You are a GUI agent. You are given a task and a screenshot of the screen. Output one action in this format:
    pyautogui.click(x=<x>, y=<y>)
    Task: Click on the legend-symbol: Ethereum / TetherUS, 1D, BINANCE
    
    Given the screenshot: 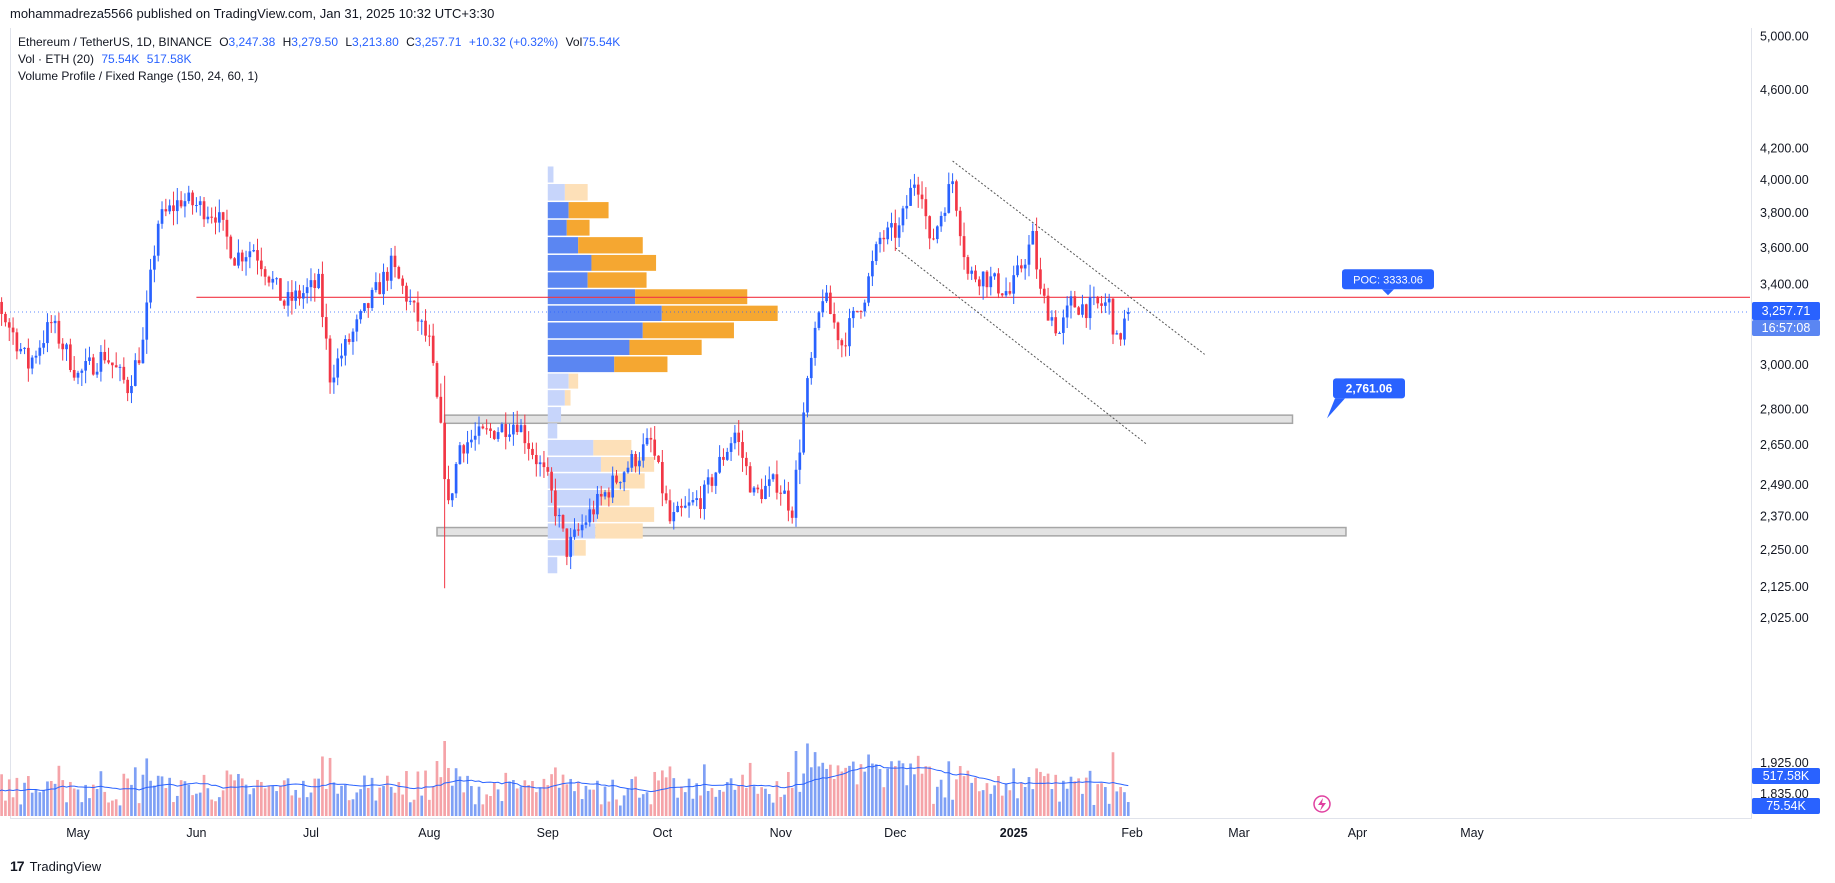 What is the action you would take?
    pyautogui.click(x=115, y=42)
    